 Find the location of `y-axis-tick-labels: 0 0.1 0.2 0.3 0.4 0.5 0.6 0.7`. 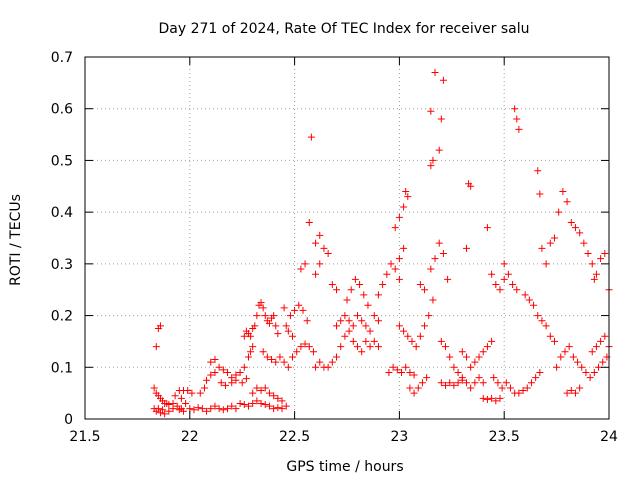

y-axis-tick-labels: 0 0.1 0.2 0.3 0.4 0.5 0.6 0.7 is located at coordinates (62, 239).